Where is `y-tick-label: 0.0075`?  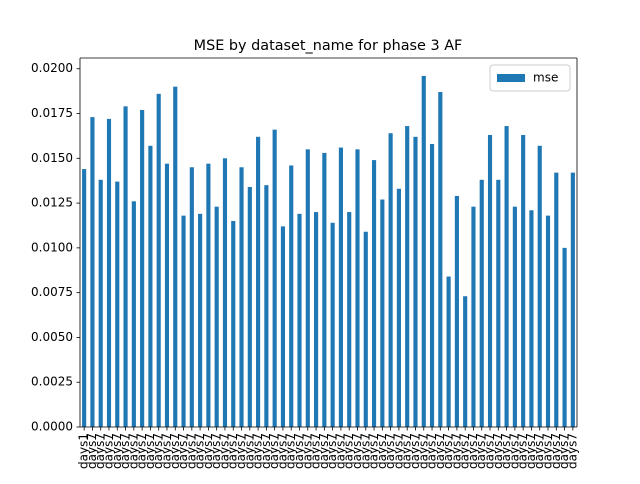
y-tick-label: 0.0075 is located at coordinates (52, 292).